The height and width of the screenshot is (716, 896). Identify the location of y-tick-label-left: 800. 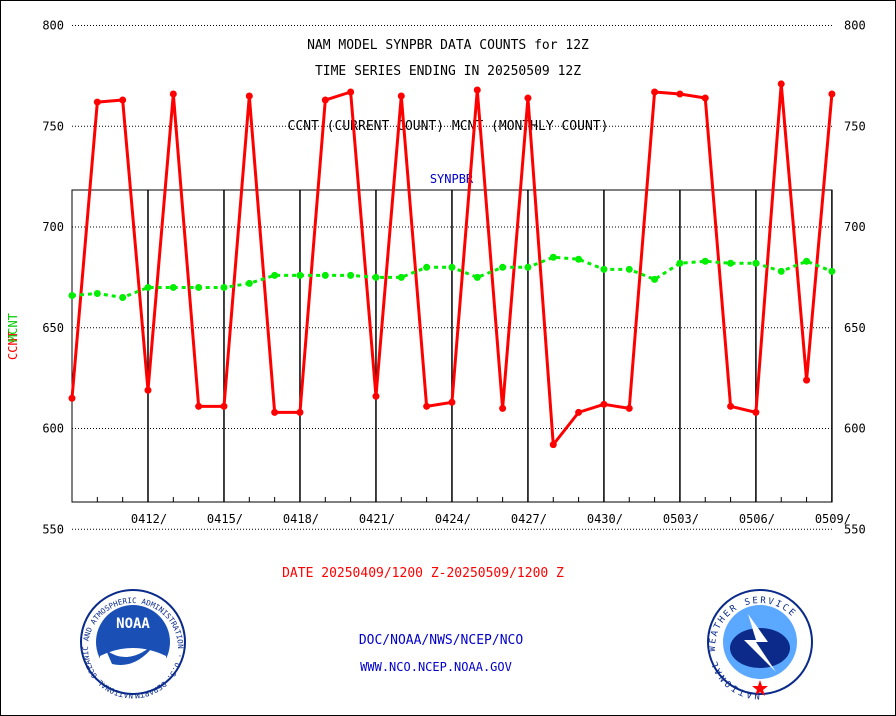
(53, 26).